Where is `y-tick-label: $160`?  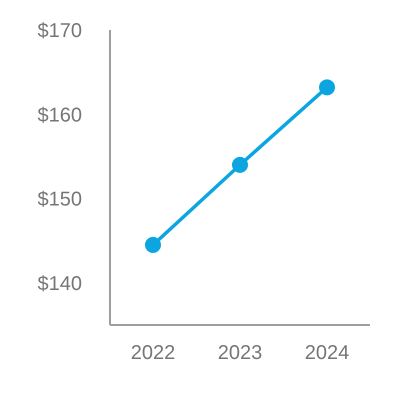
y-tick-label: $160 is located at coordinates (60, 115).